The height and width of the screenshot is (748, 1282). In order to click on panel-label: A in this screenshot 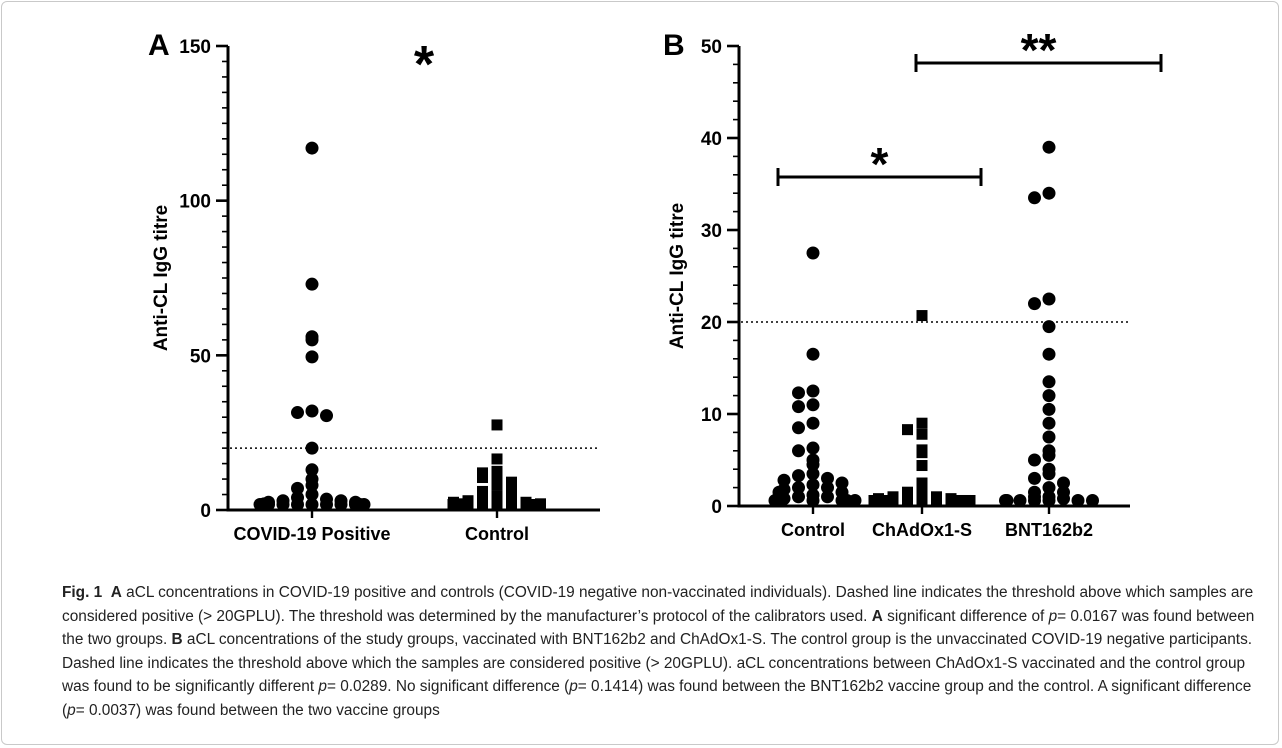, I will do `click(159, 45)`.